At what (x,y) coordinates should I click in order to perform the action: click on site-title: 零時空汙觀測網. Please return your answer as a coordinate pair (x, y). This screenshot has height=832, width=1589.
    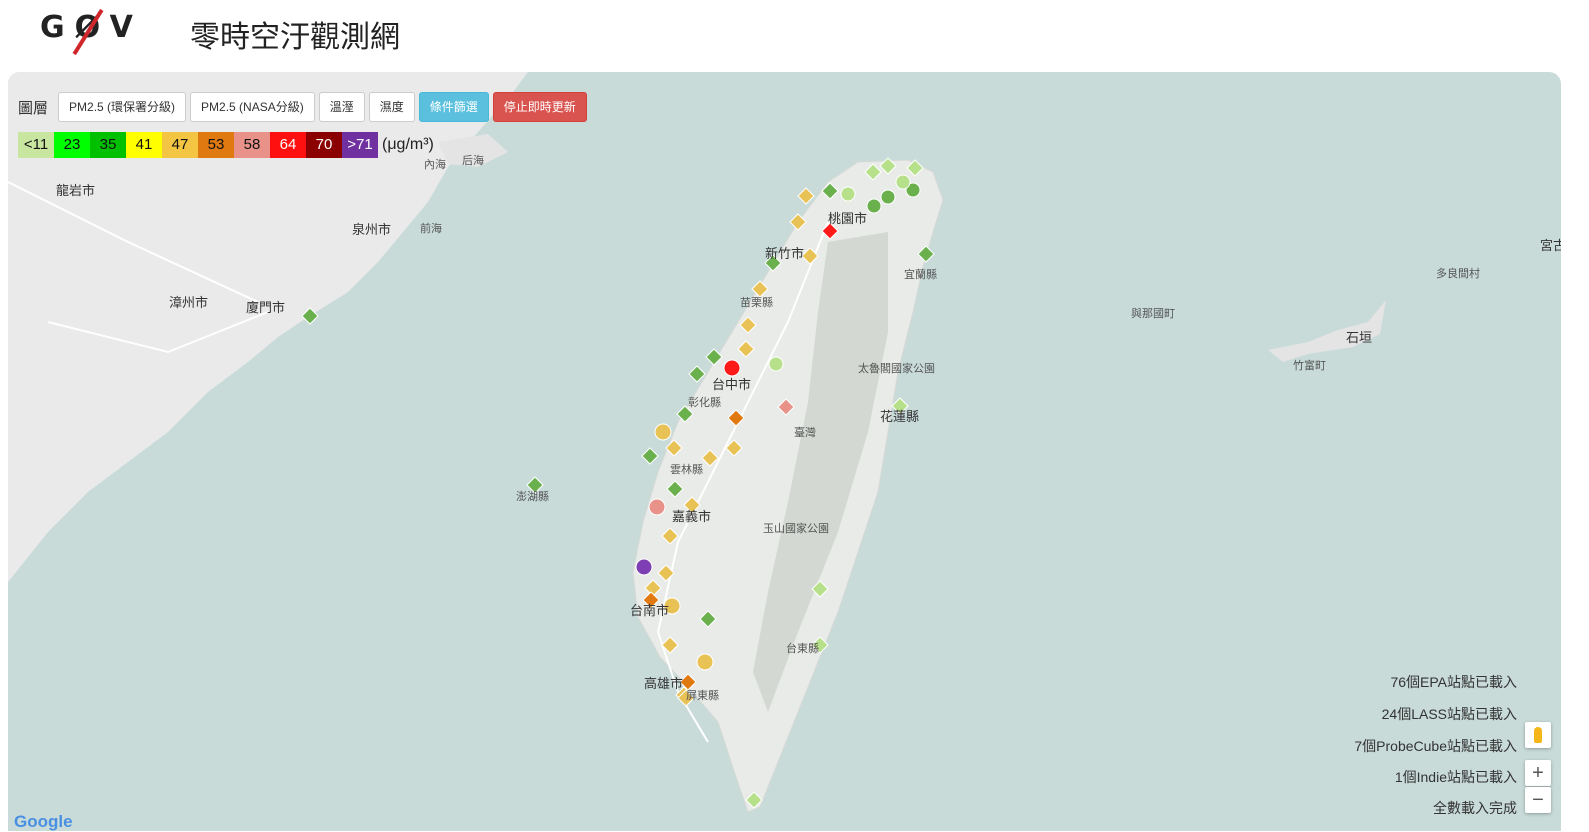
    Looking at the image, I should click on (295, 37).